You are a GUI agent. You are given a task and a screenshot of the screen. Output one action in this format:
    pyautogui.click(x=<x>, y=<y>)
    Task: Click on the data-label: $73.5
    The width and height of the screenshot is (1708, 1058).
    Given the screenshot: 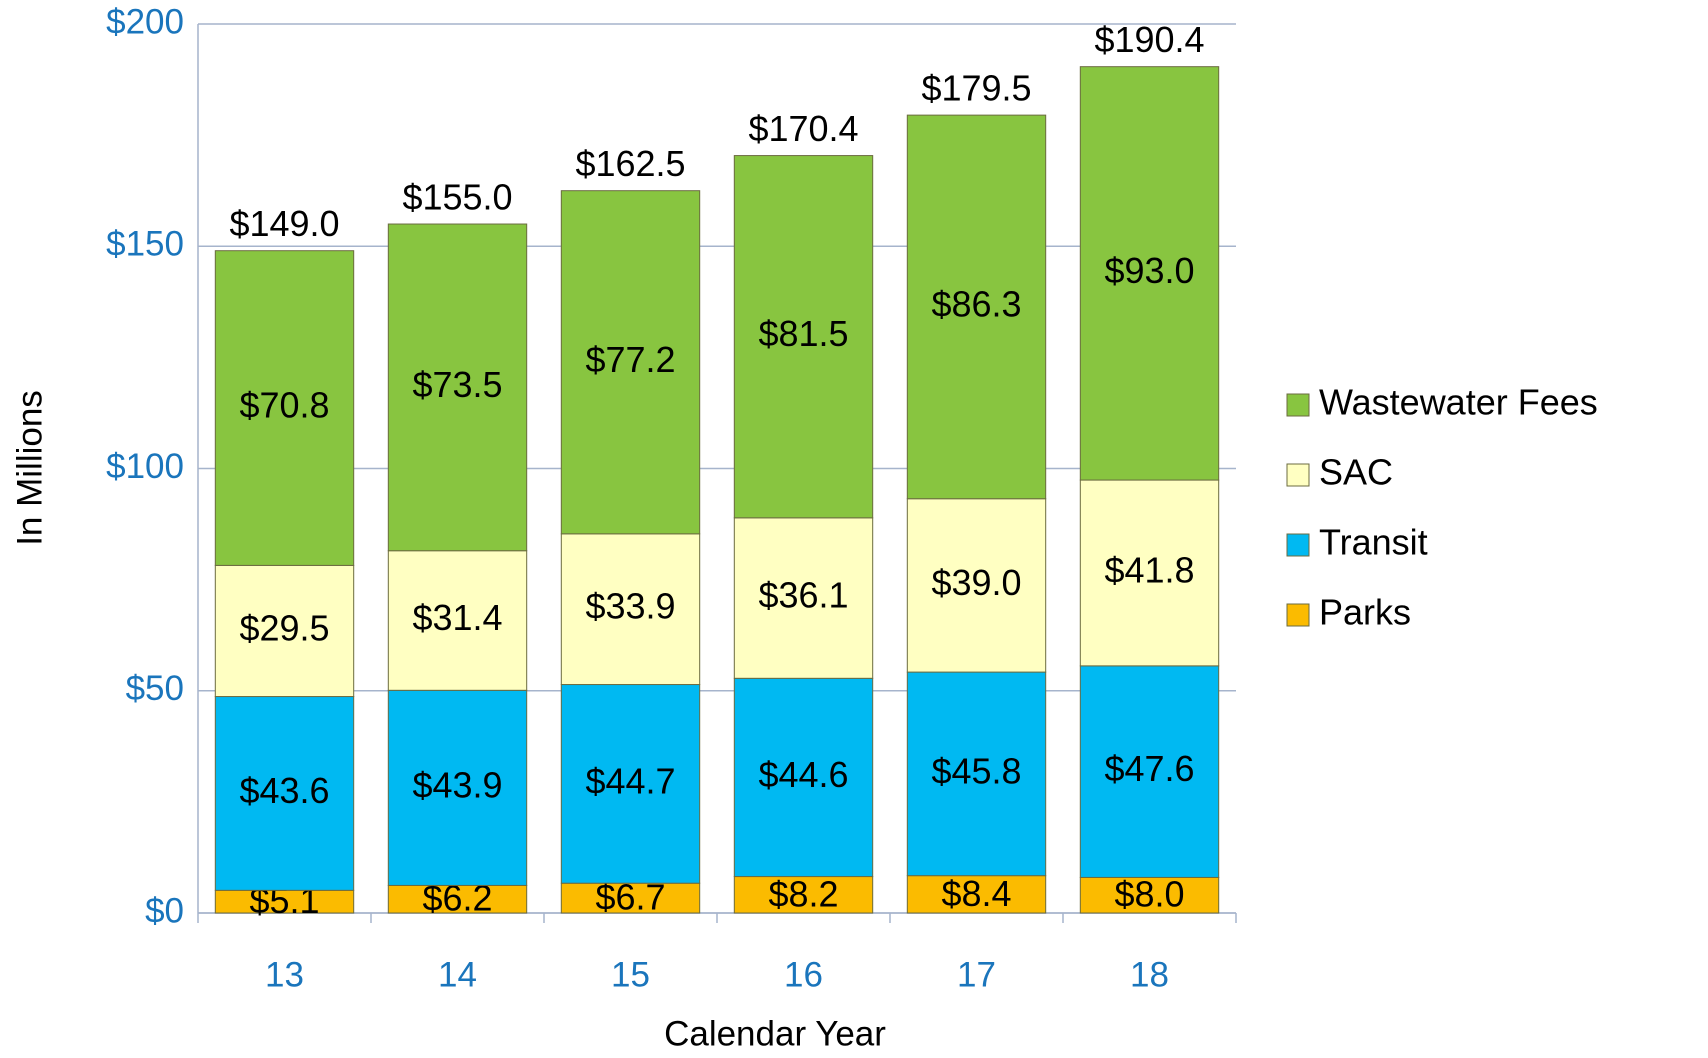 What is the action you would take?
    pyautogui.click(x=457, y=384)
    